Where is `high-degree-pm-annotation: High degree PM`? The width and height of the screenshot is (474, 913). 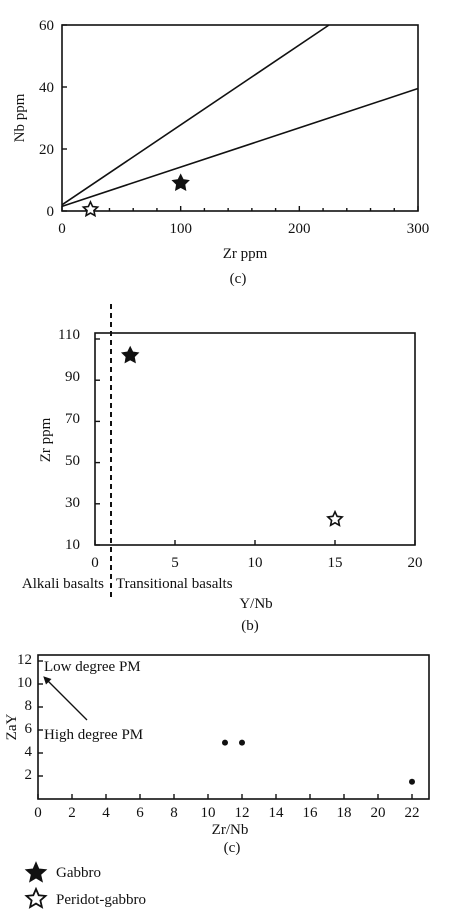
high-degree-pm-annotation: High degree PM is located at coordinates (93, 735).